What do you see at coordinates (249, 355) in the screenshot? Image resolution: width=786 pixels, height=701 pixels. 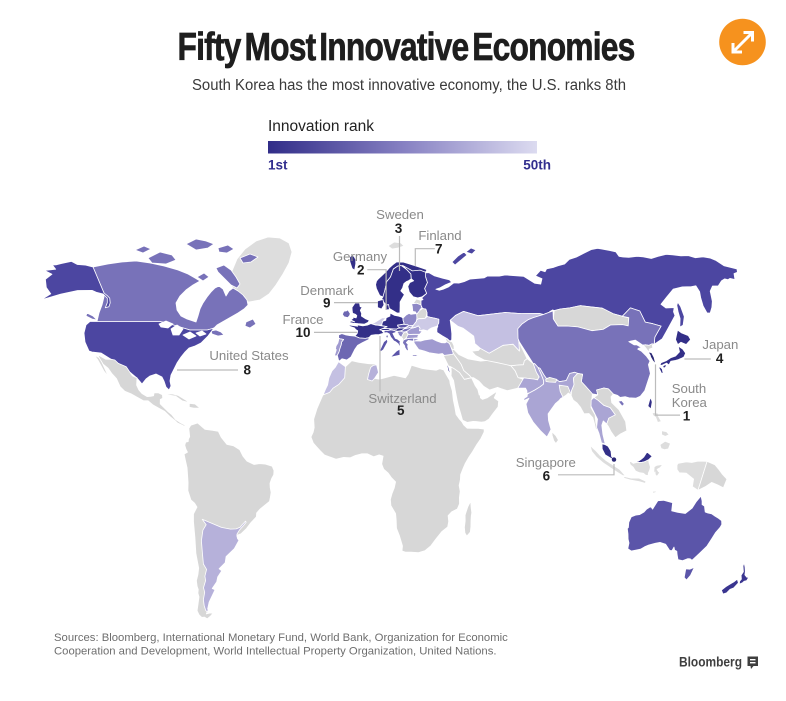 I see `svg-text: United States` at bounding box center [249, 355].